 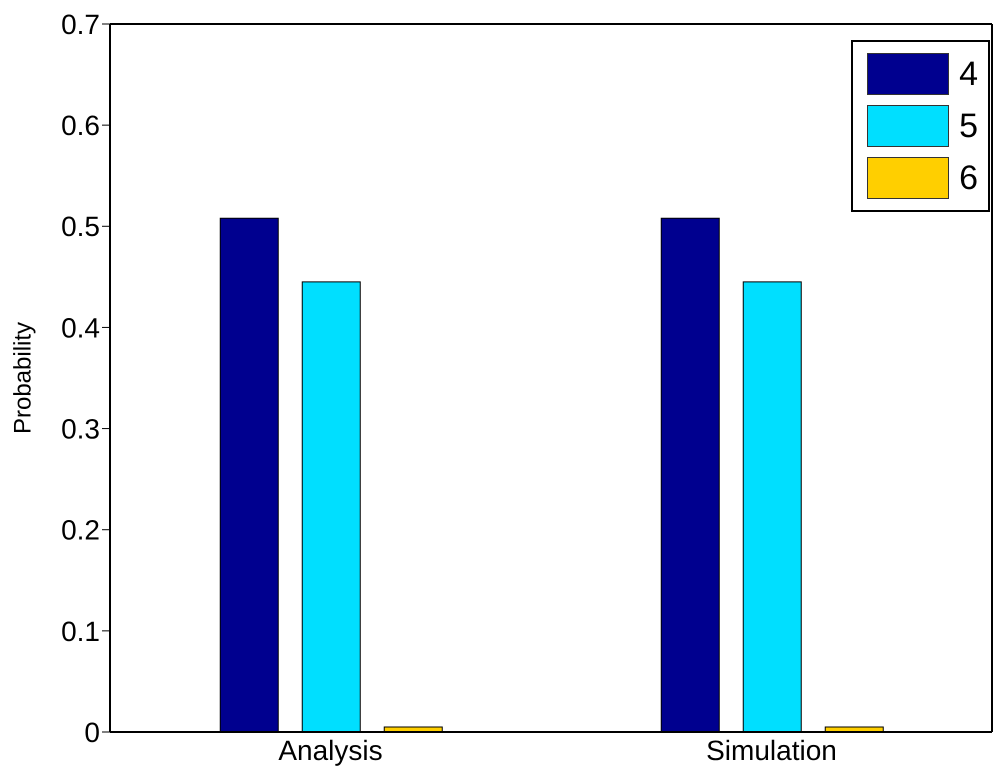 What do you see at coordinates (80, 328) in the screenshot?
I see `y-tick-label: 0.4` at bounding box center [80, 328].